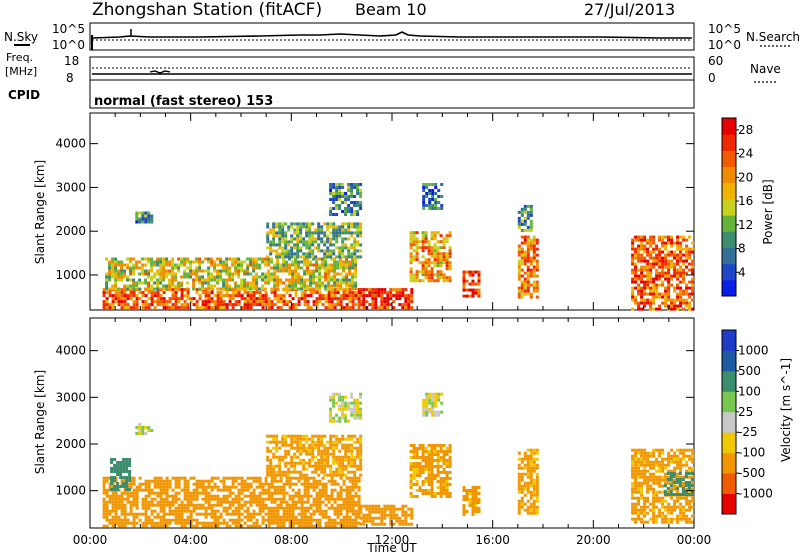 Image resolution: width=800 pixels, height=558 pixels. What do you see at coordinates (729, 360) in the screenshot?
I see `velocity-colorbar-swatch` at bounding box center [729, 360].